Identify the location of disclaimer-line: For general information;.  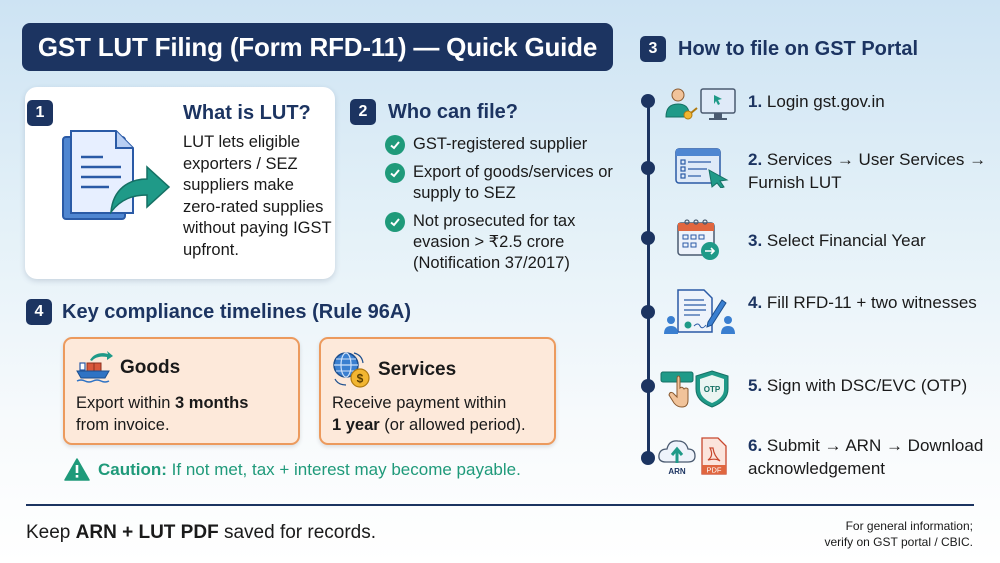
(909, 526).